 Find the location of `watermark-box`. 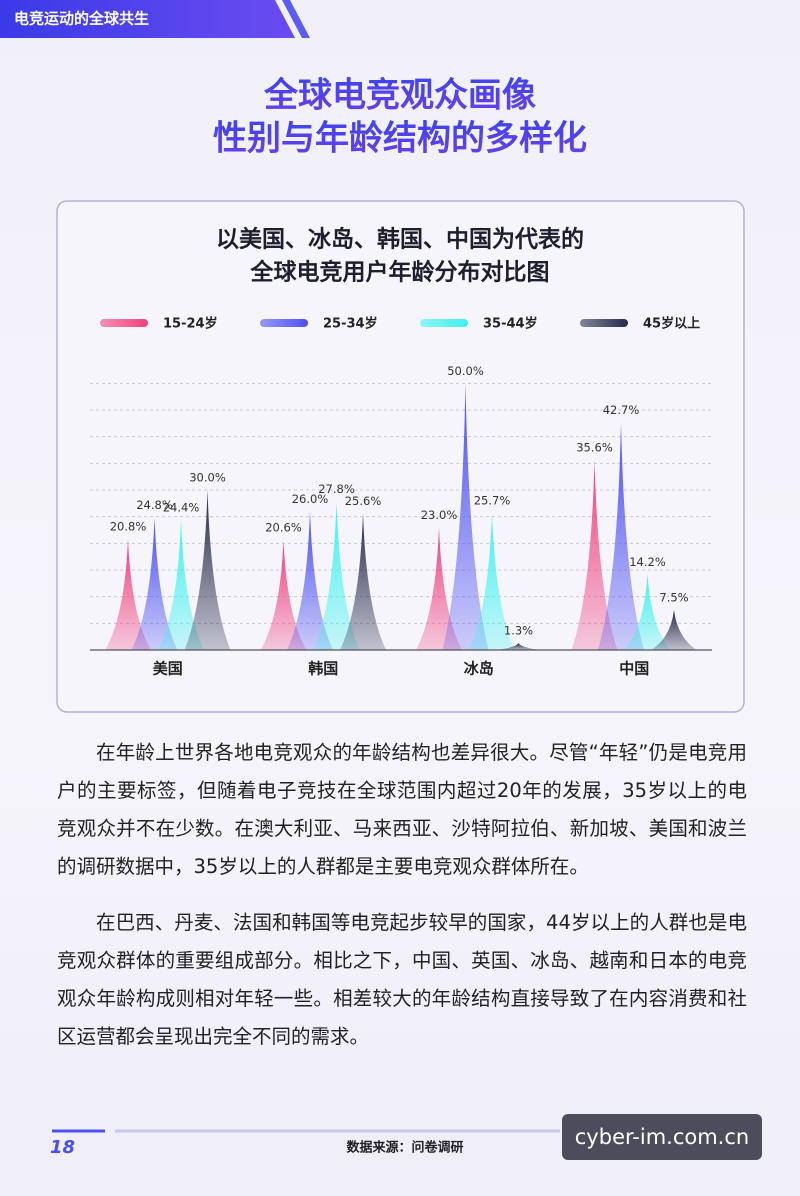

watermark-box is located at coordinates (662, 1137).